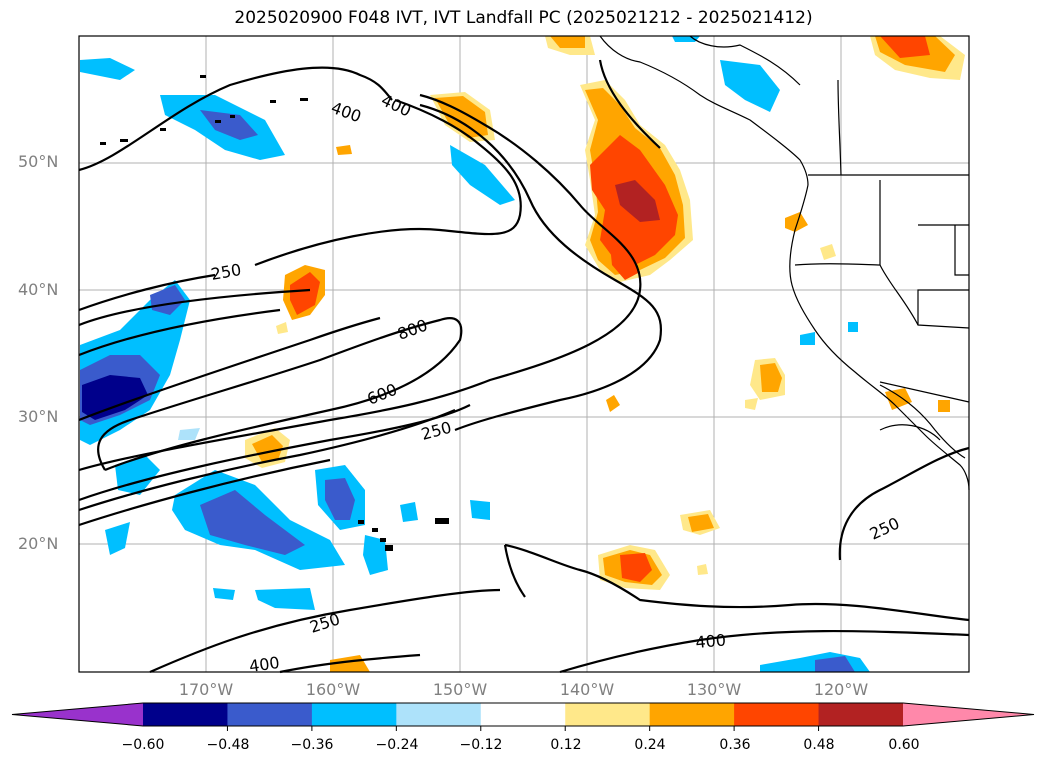 The width and height of the screenshot is (1047, 765). I want to click on contour-label: 800, so click(412, 329).